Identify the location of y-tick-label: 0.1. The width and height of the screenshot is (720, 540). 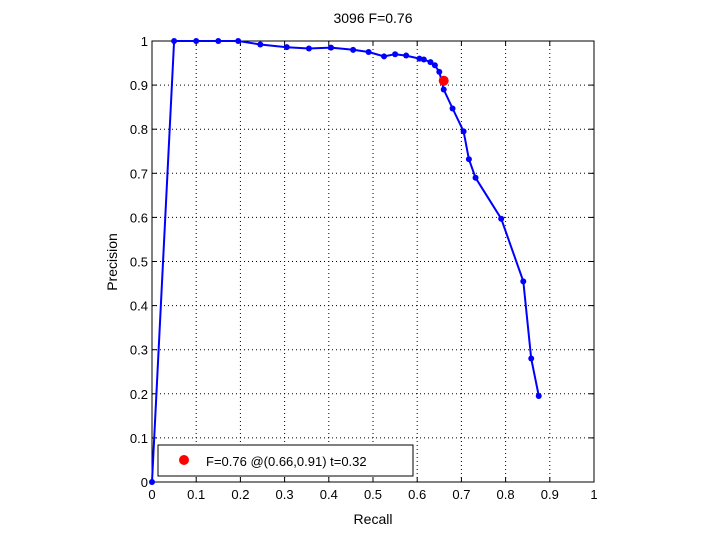
(139, 438).